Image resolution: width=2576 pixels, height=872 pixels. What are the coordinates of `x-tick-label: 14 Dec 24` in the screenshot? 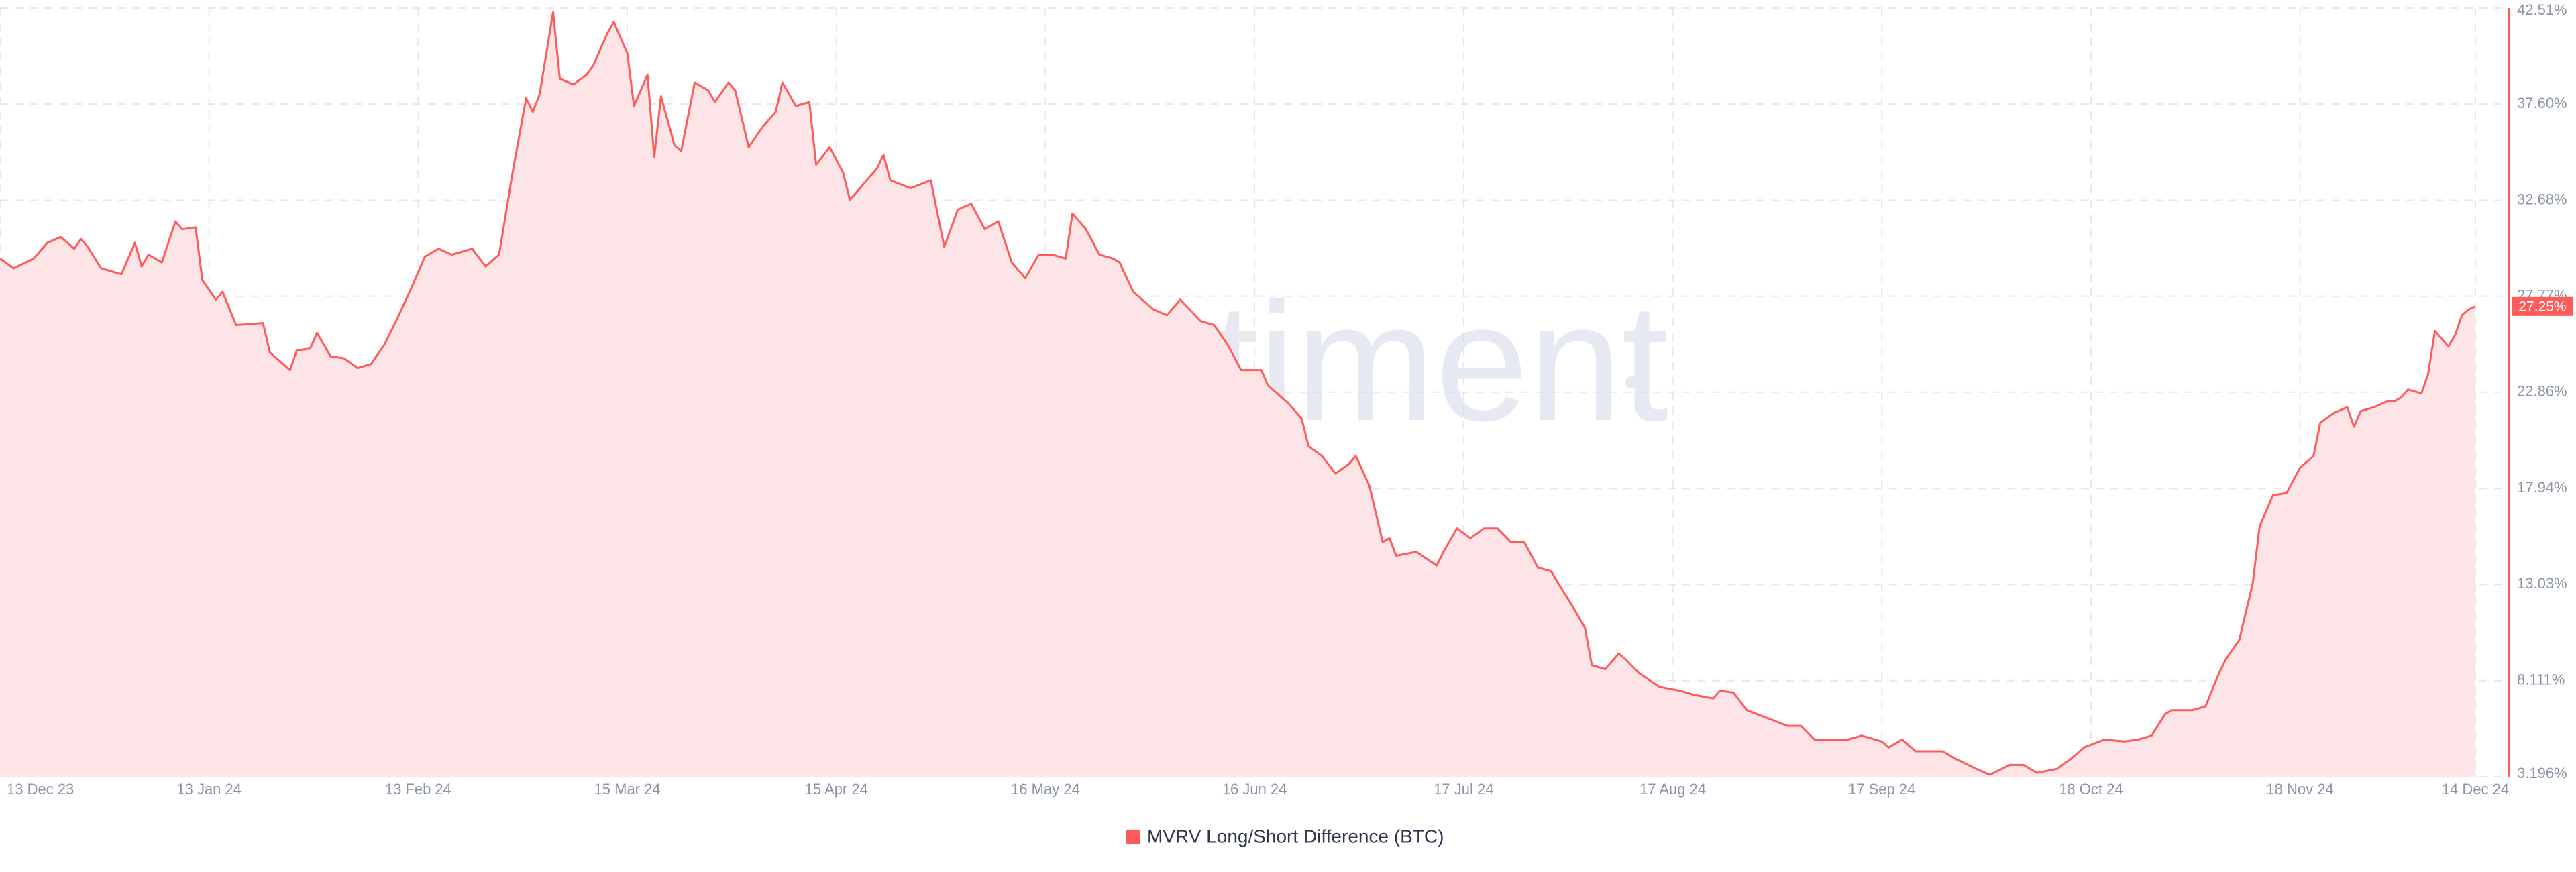 It's located at (2475, 790).